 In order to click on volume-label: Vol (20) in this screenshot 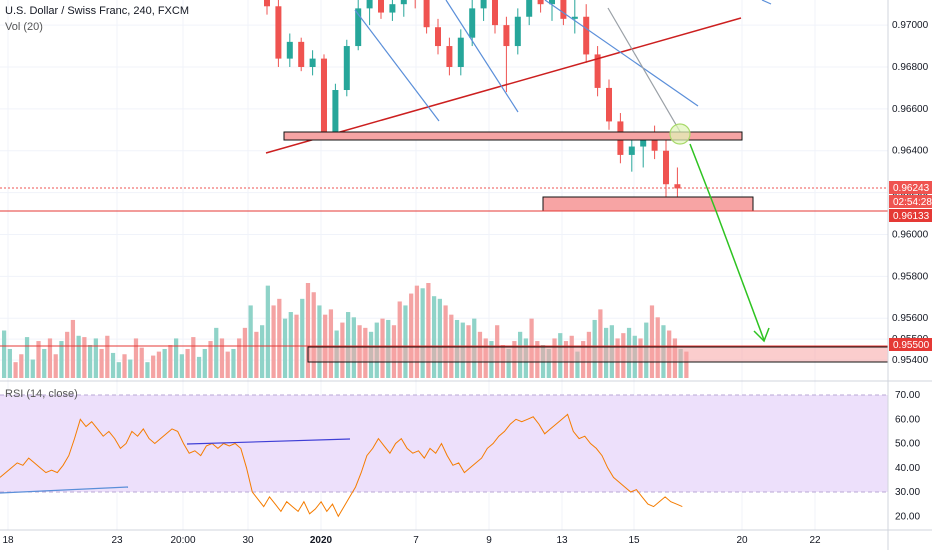, I will do `click(24, 27)`.